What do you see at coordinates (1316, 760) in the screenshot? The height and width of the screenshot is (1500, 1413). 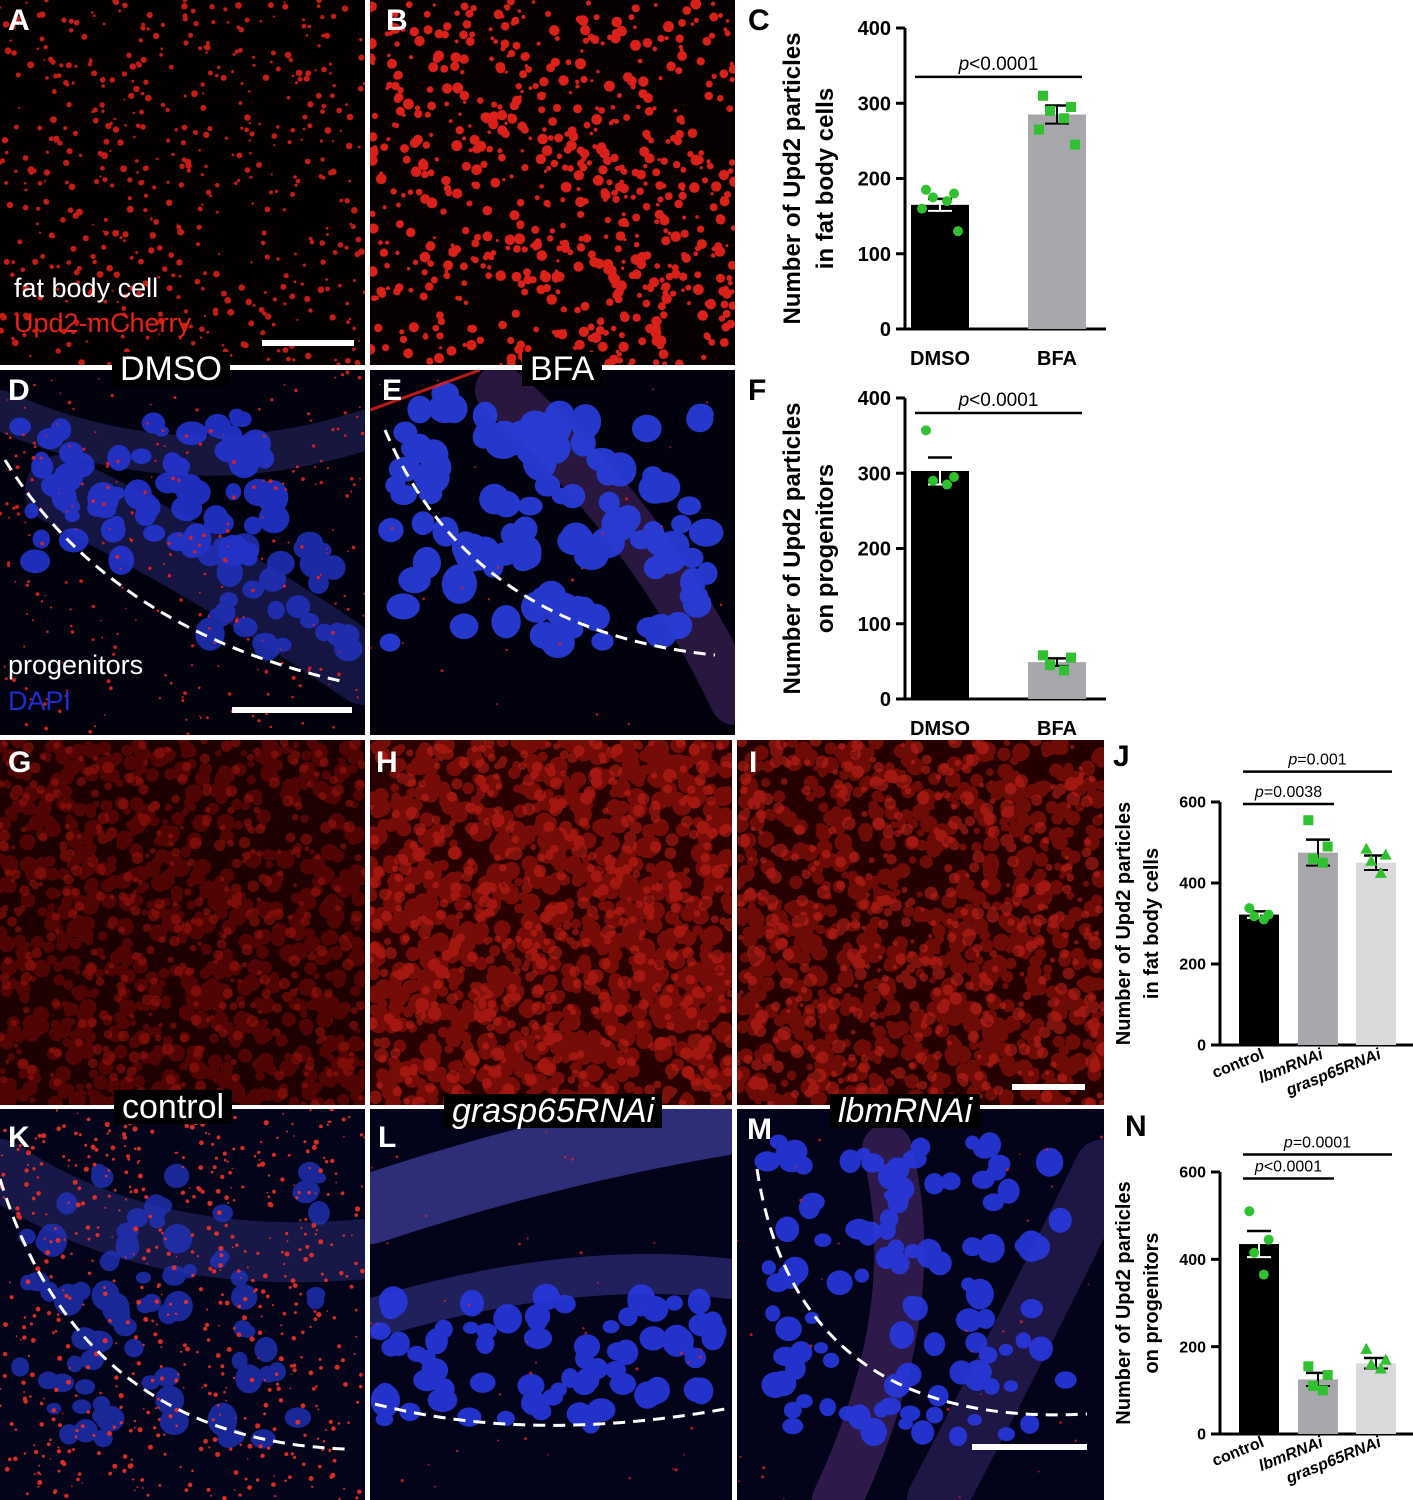 I see `p-value-label: p=0.001` at bounding box center [1316, 760].